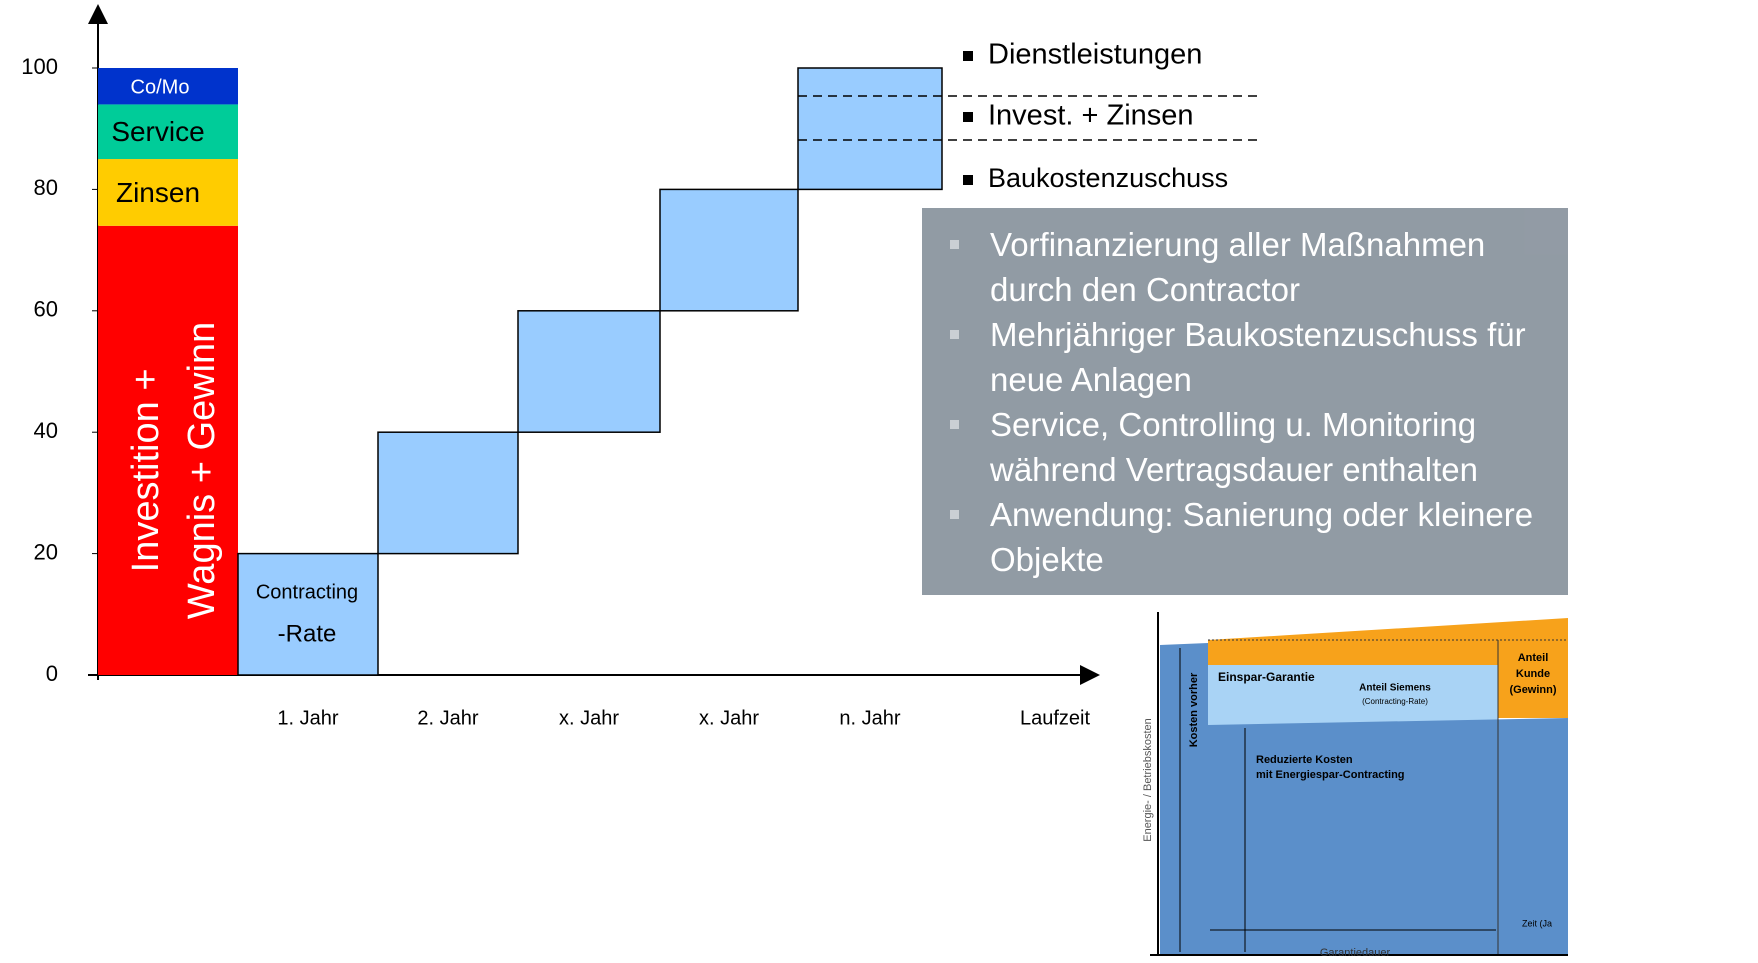  What do you see at coordinates (146, 470) in the screenshot?
I see `segment-label: Investition +` at bounding box center [146, 470].